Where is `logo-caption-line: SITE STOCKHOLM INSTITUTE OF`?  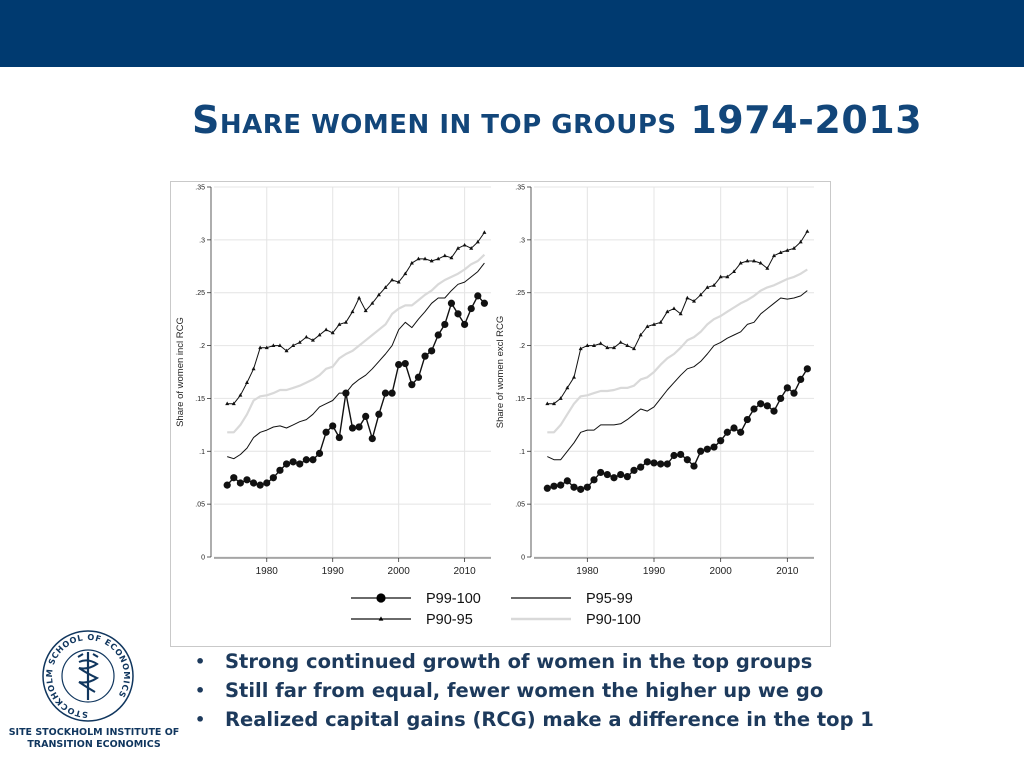 logo-caption-line: SITE STOCKHOLM INSTITUTE OF is located at coordinates (94, 732).